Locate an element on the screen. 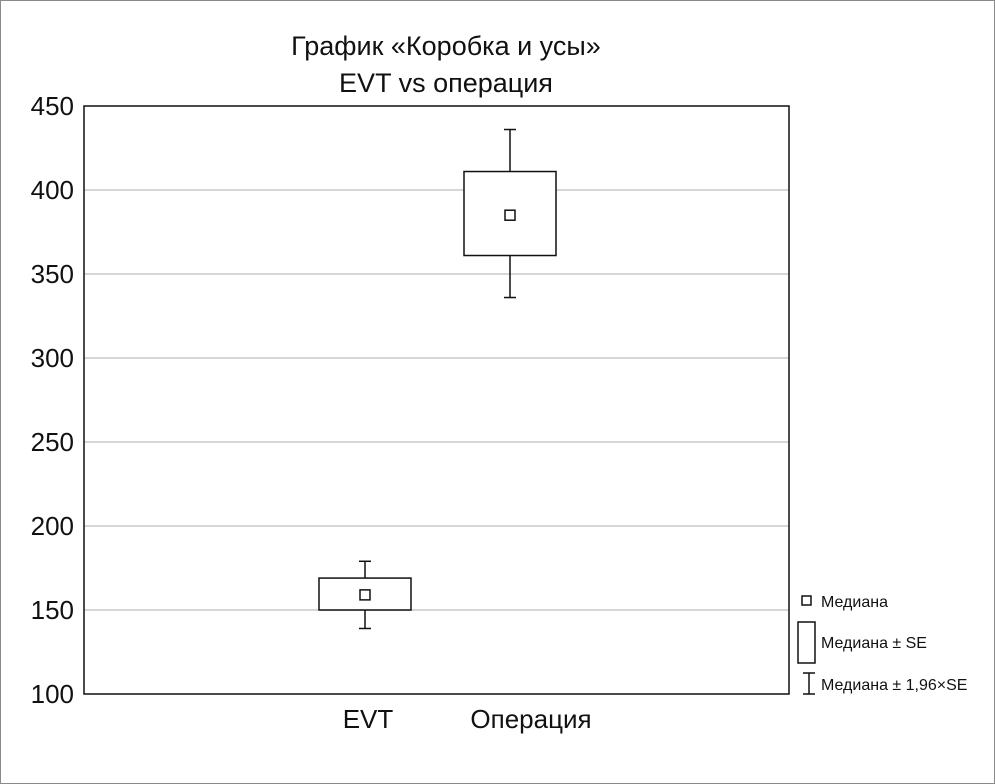 This screenshot has height=784, width=995. y-tick-label-450: 450 is located at coordinates (52, 106).